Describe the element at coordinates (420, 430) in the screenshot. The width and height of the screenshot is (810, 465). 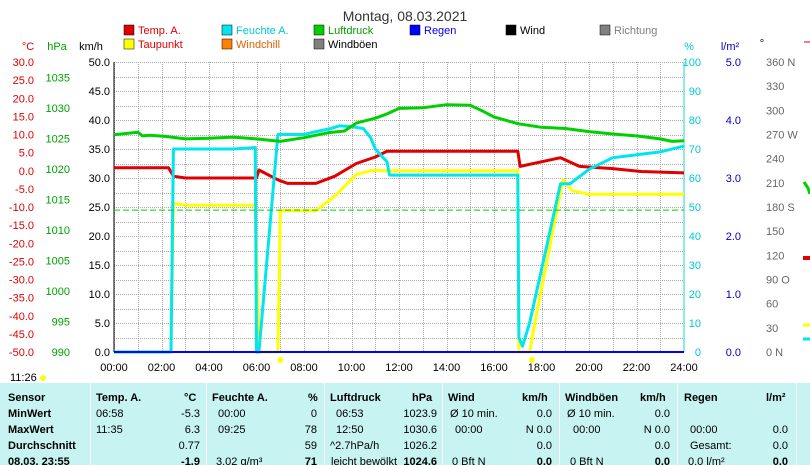
I see `table-cell: 1030.6` at that location.